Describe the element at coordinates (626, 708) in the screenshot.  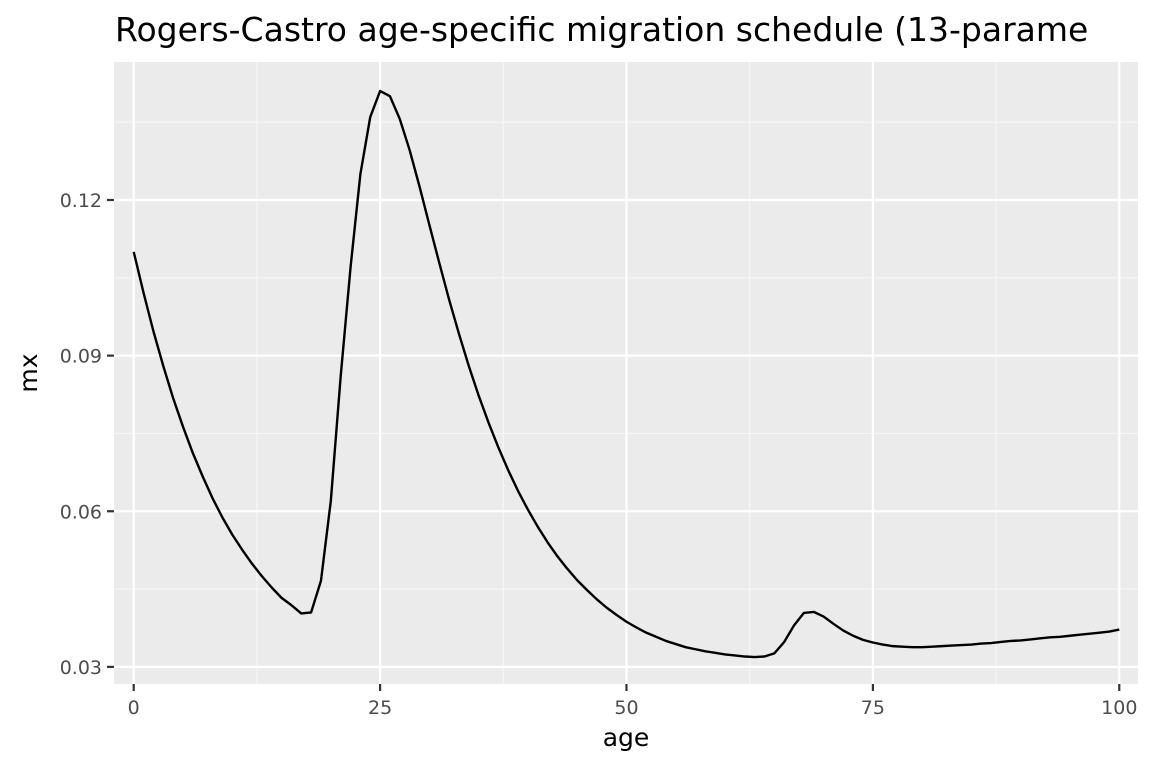
I see `x-tick-label: 50` at that location.